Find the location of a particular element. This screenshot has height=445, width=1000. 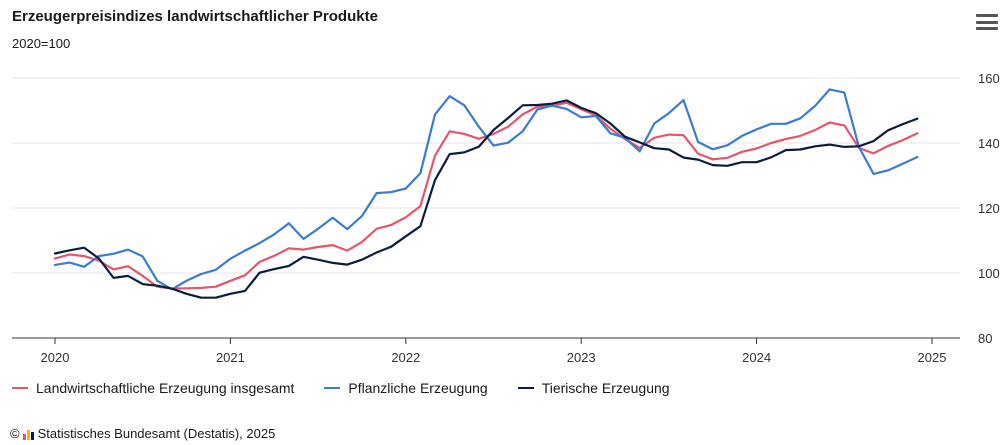

chart-subtitle: 2020=100 is located at coordinates (41, 43).